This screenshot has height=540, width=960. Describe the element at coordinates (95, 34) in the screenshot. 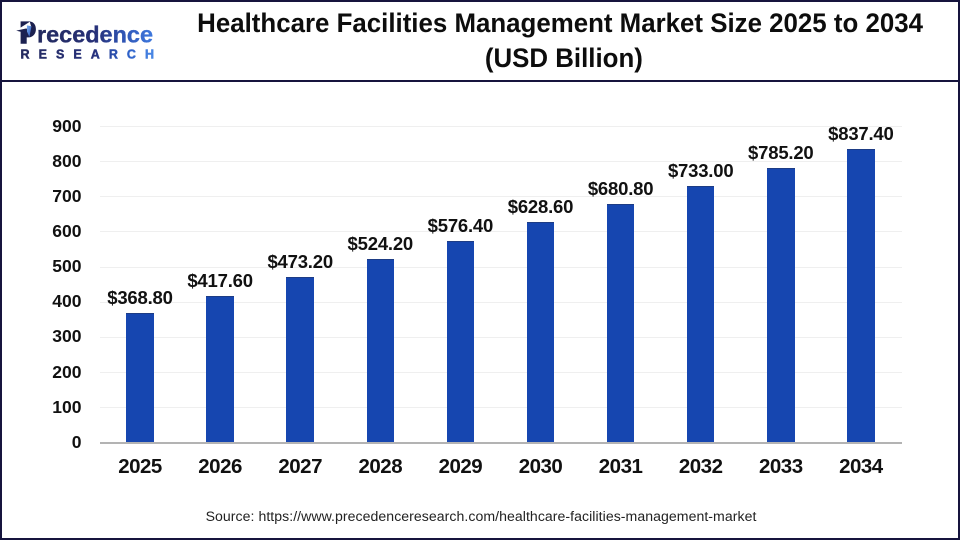

I see `svg-text: recedence` at that location.